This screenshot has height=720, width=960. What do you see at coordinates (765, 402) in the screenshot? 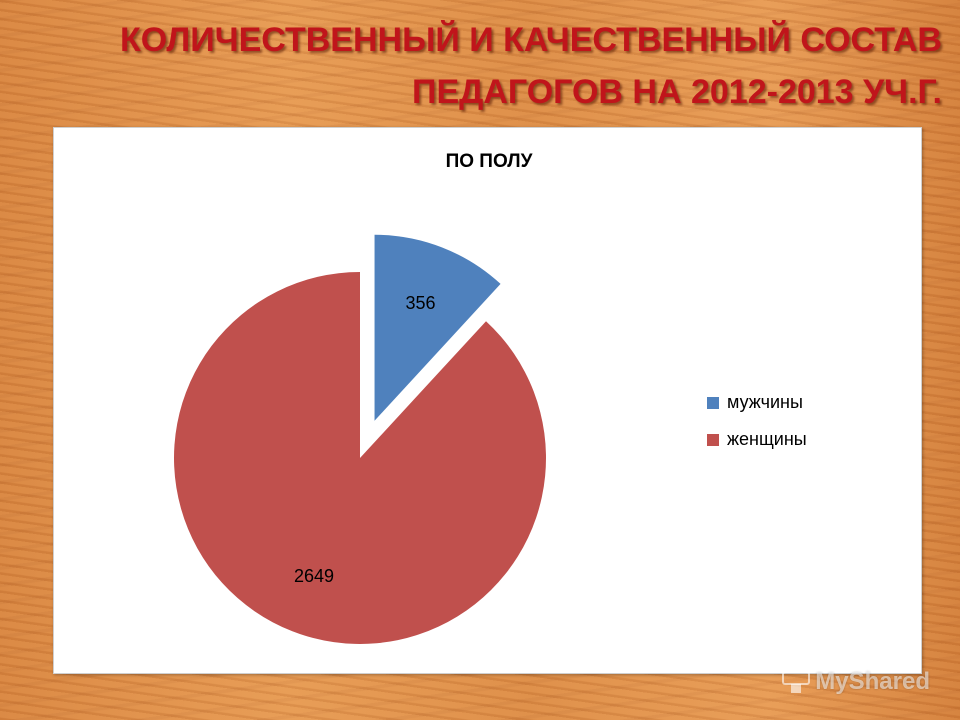
I see `legend-label-0: мужчины` at bounding box center [765, 402].